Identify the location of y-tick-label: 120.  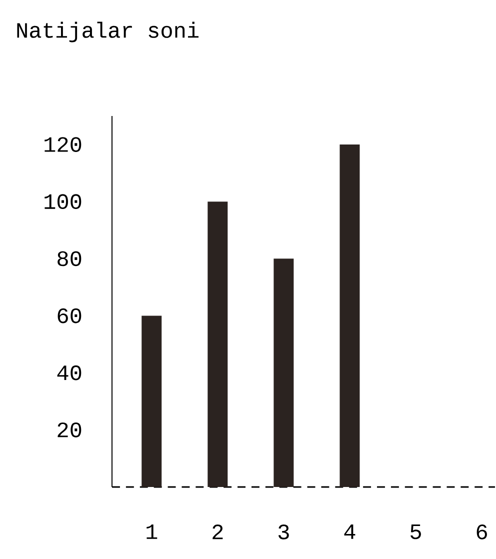
(63, 144).